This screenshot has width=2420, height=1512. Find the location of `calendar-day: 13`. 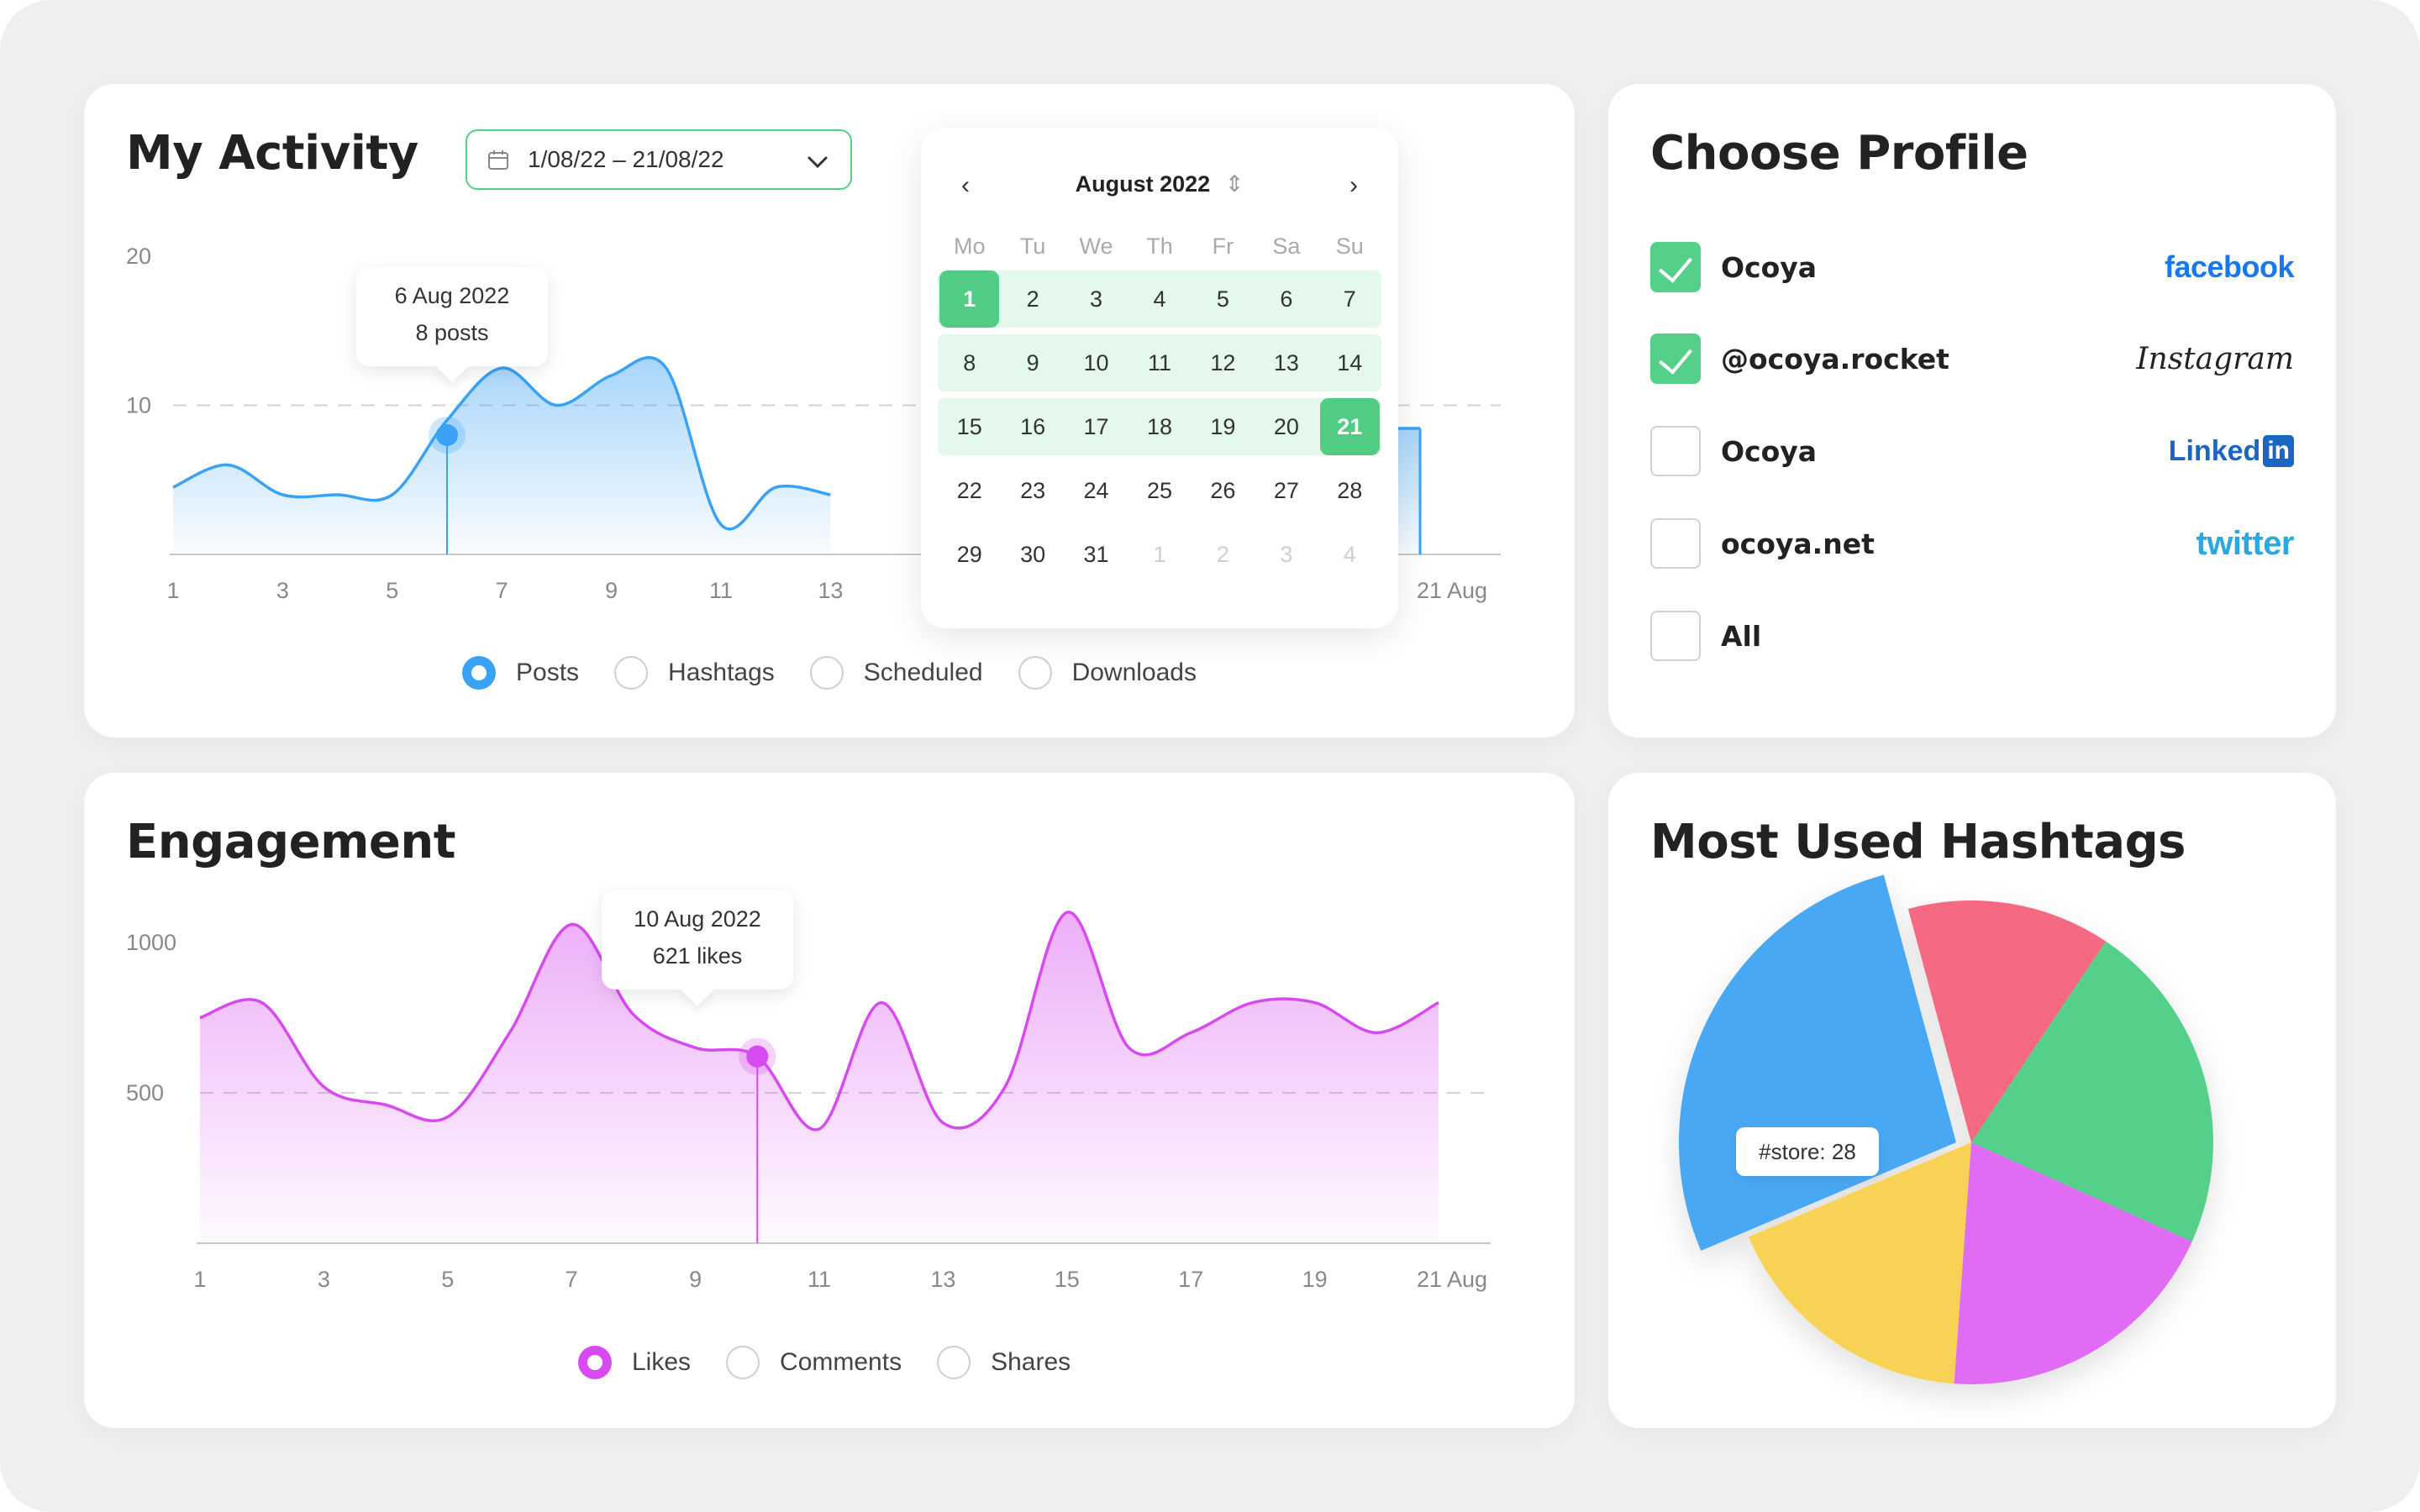

calendar-day: 13 is located at coordinates (1286, 362).